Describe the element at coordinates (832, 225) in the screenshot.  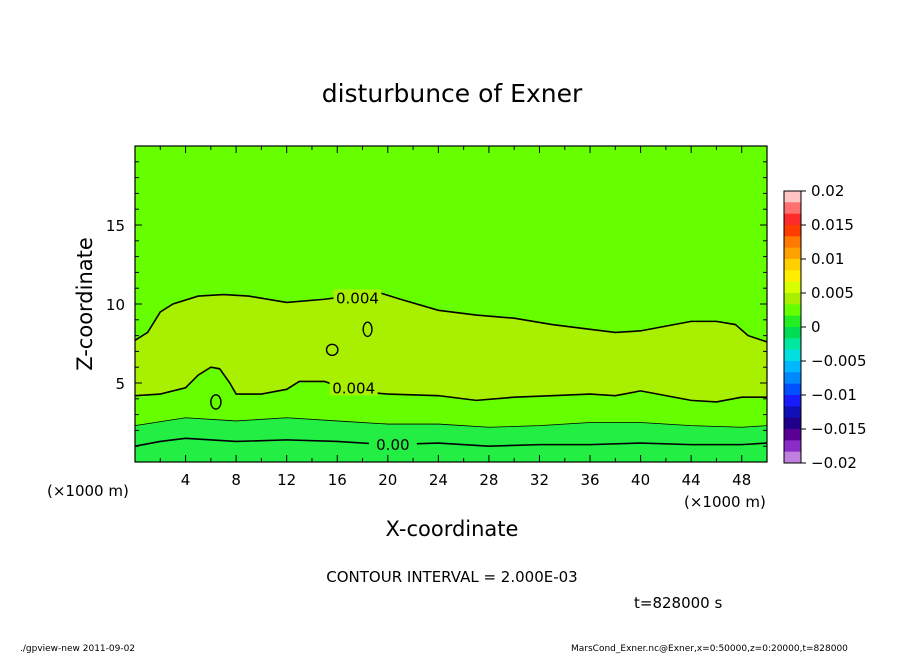
I see `colorbar-label-1: 0.015` at that location.